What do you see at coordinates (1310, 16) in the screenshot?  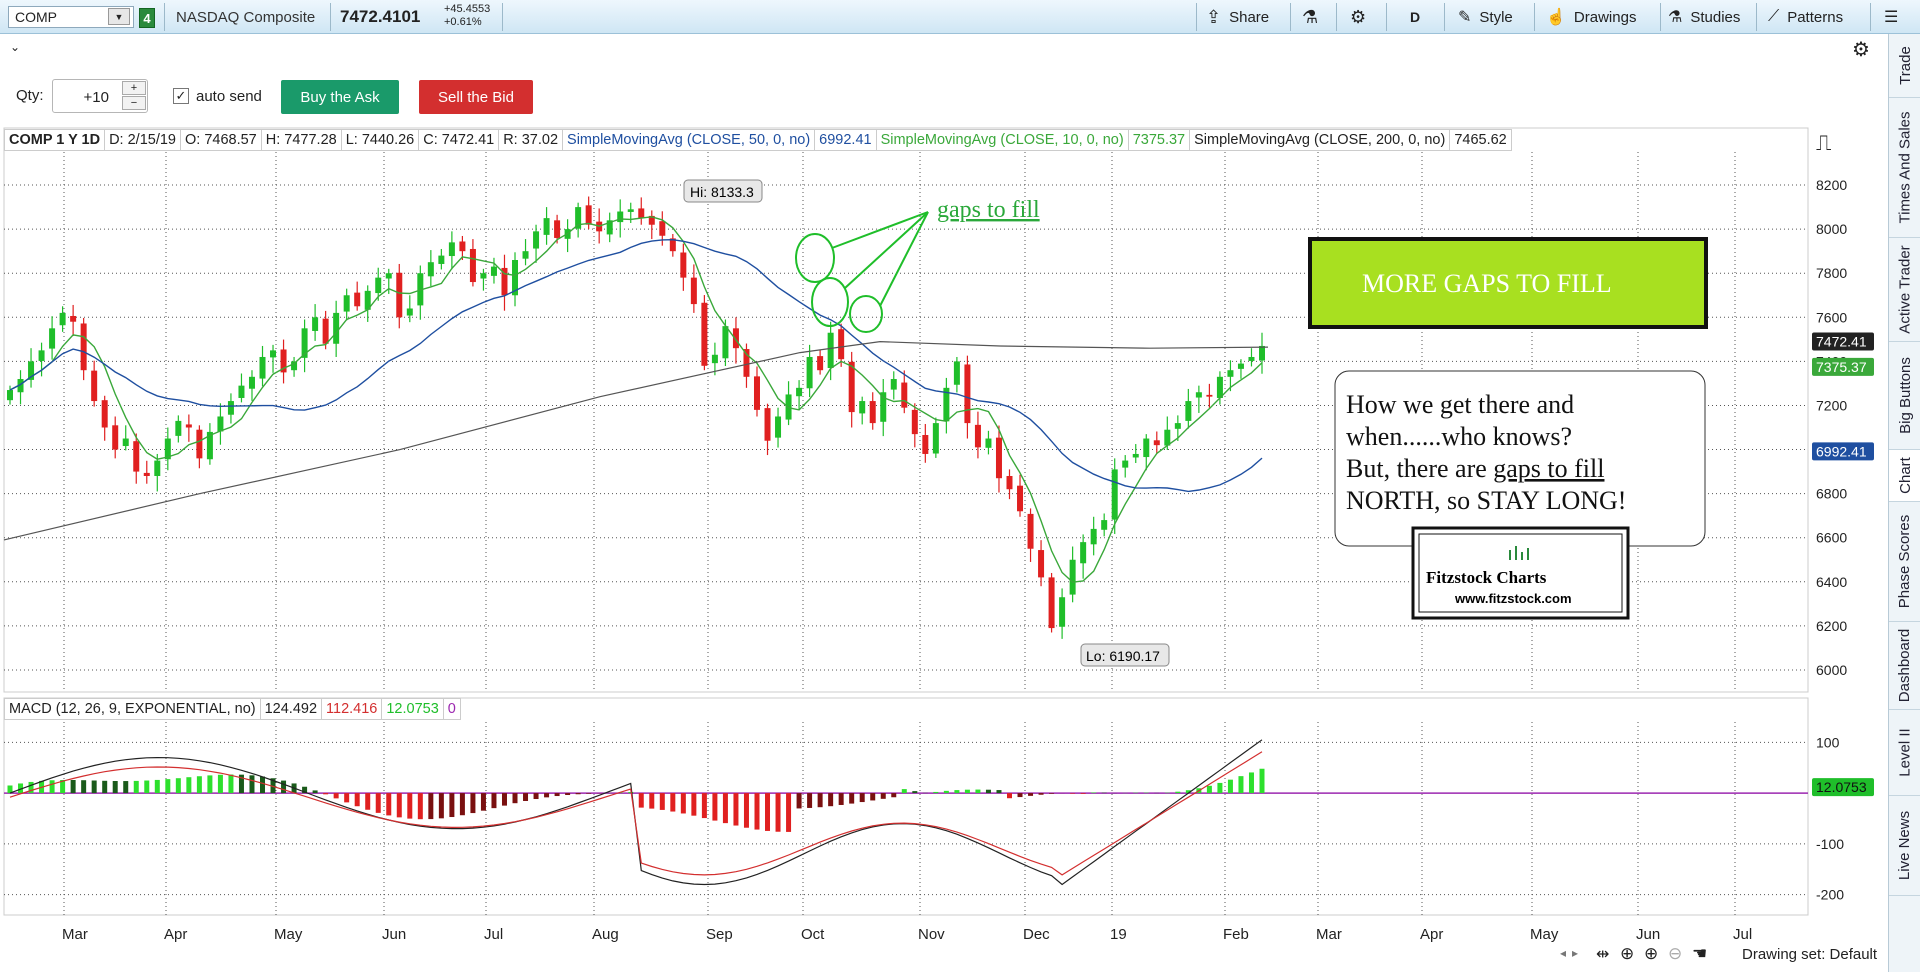 I see `flask-icon: ⚗` at bounding box center [1310, 16].